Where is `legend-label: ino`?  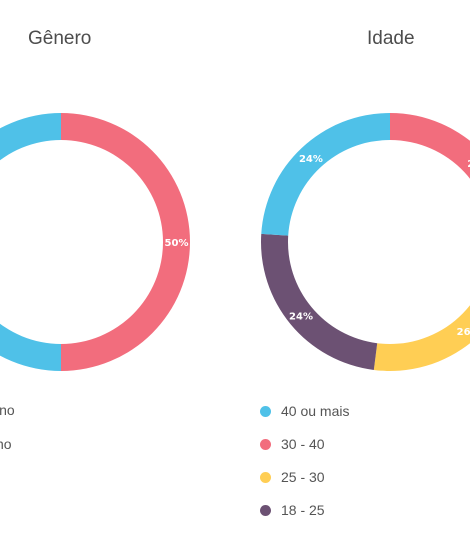
legend-label: ino is located at coordinates (7, 410).